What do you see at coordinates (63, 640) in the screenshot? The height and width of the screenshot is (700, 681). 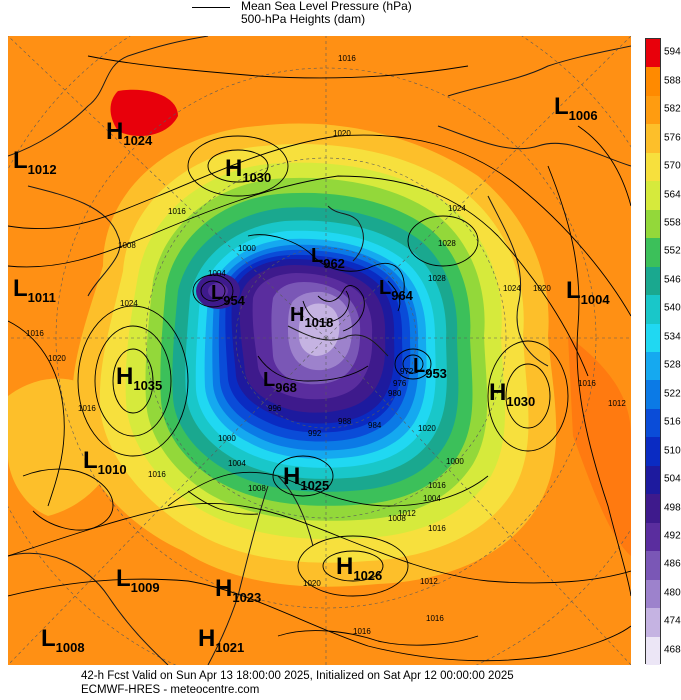 I see `low-1008-sw-label: L1008` at bounding box center [63, 640].